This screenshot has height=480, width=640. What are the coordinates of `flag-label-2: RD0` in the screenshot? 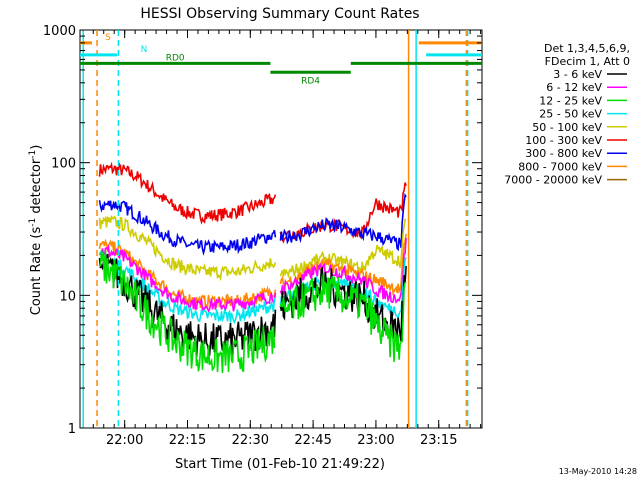 It's located at (175, 58).